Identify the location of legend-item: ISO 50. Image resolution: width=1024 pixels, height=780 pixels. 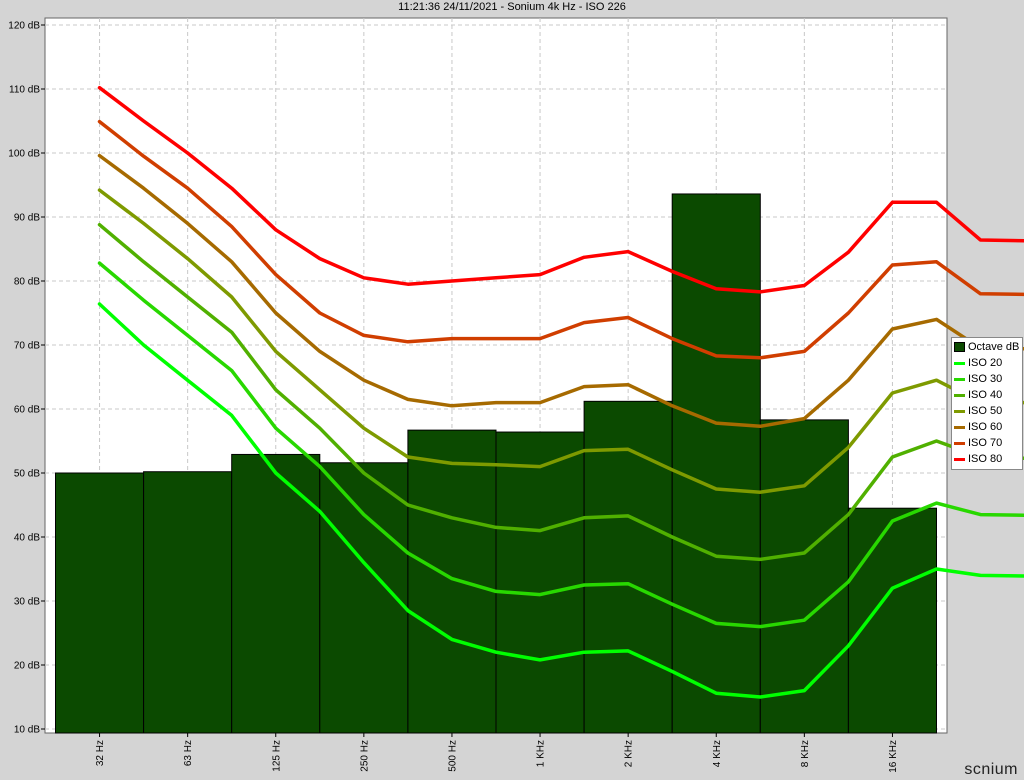
(987, 411).